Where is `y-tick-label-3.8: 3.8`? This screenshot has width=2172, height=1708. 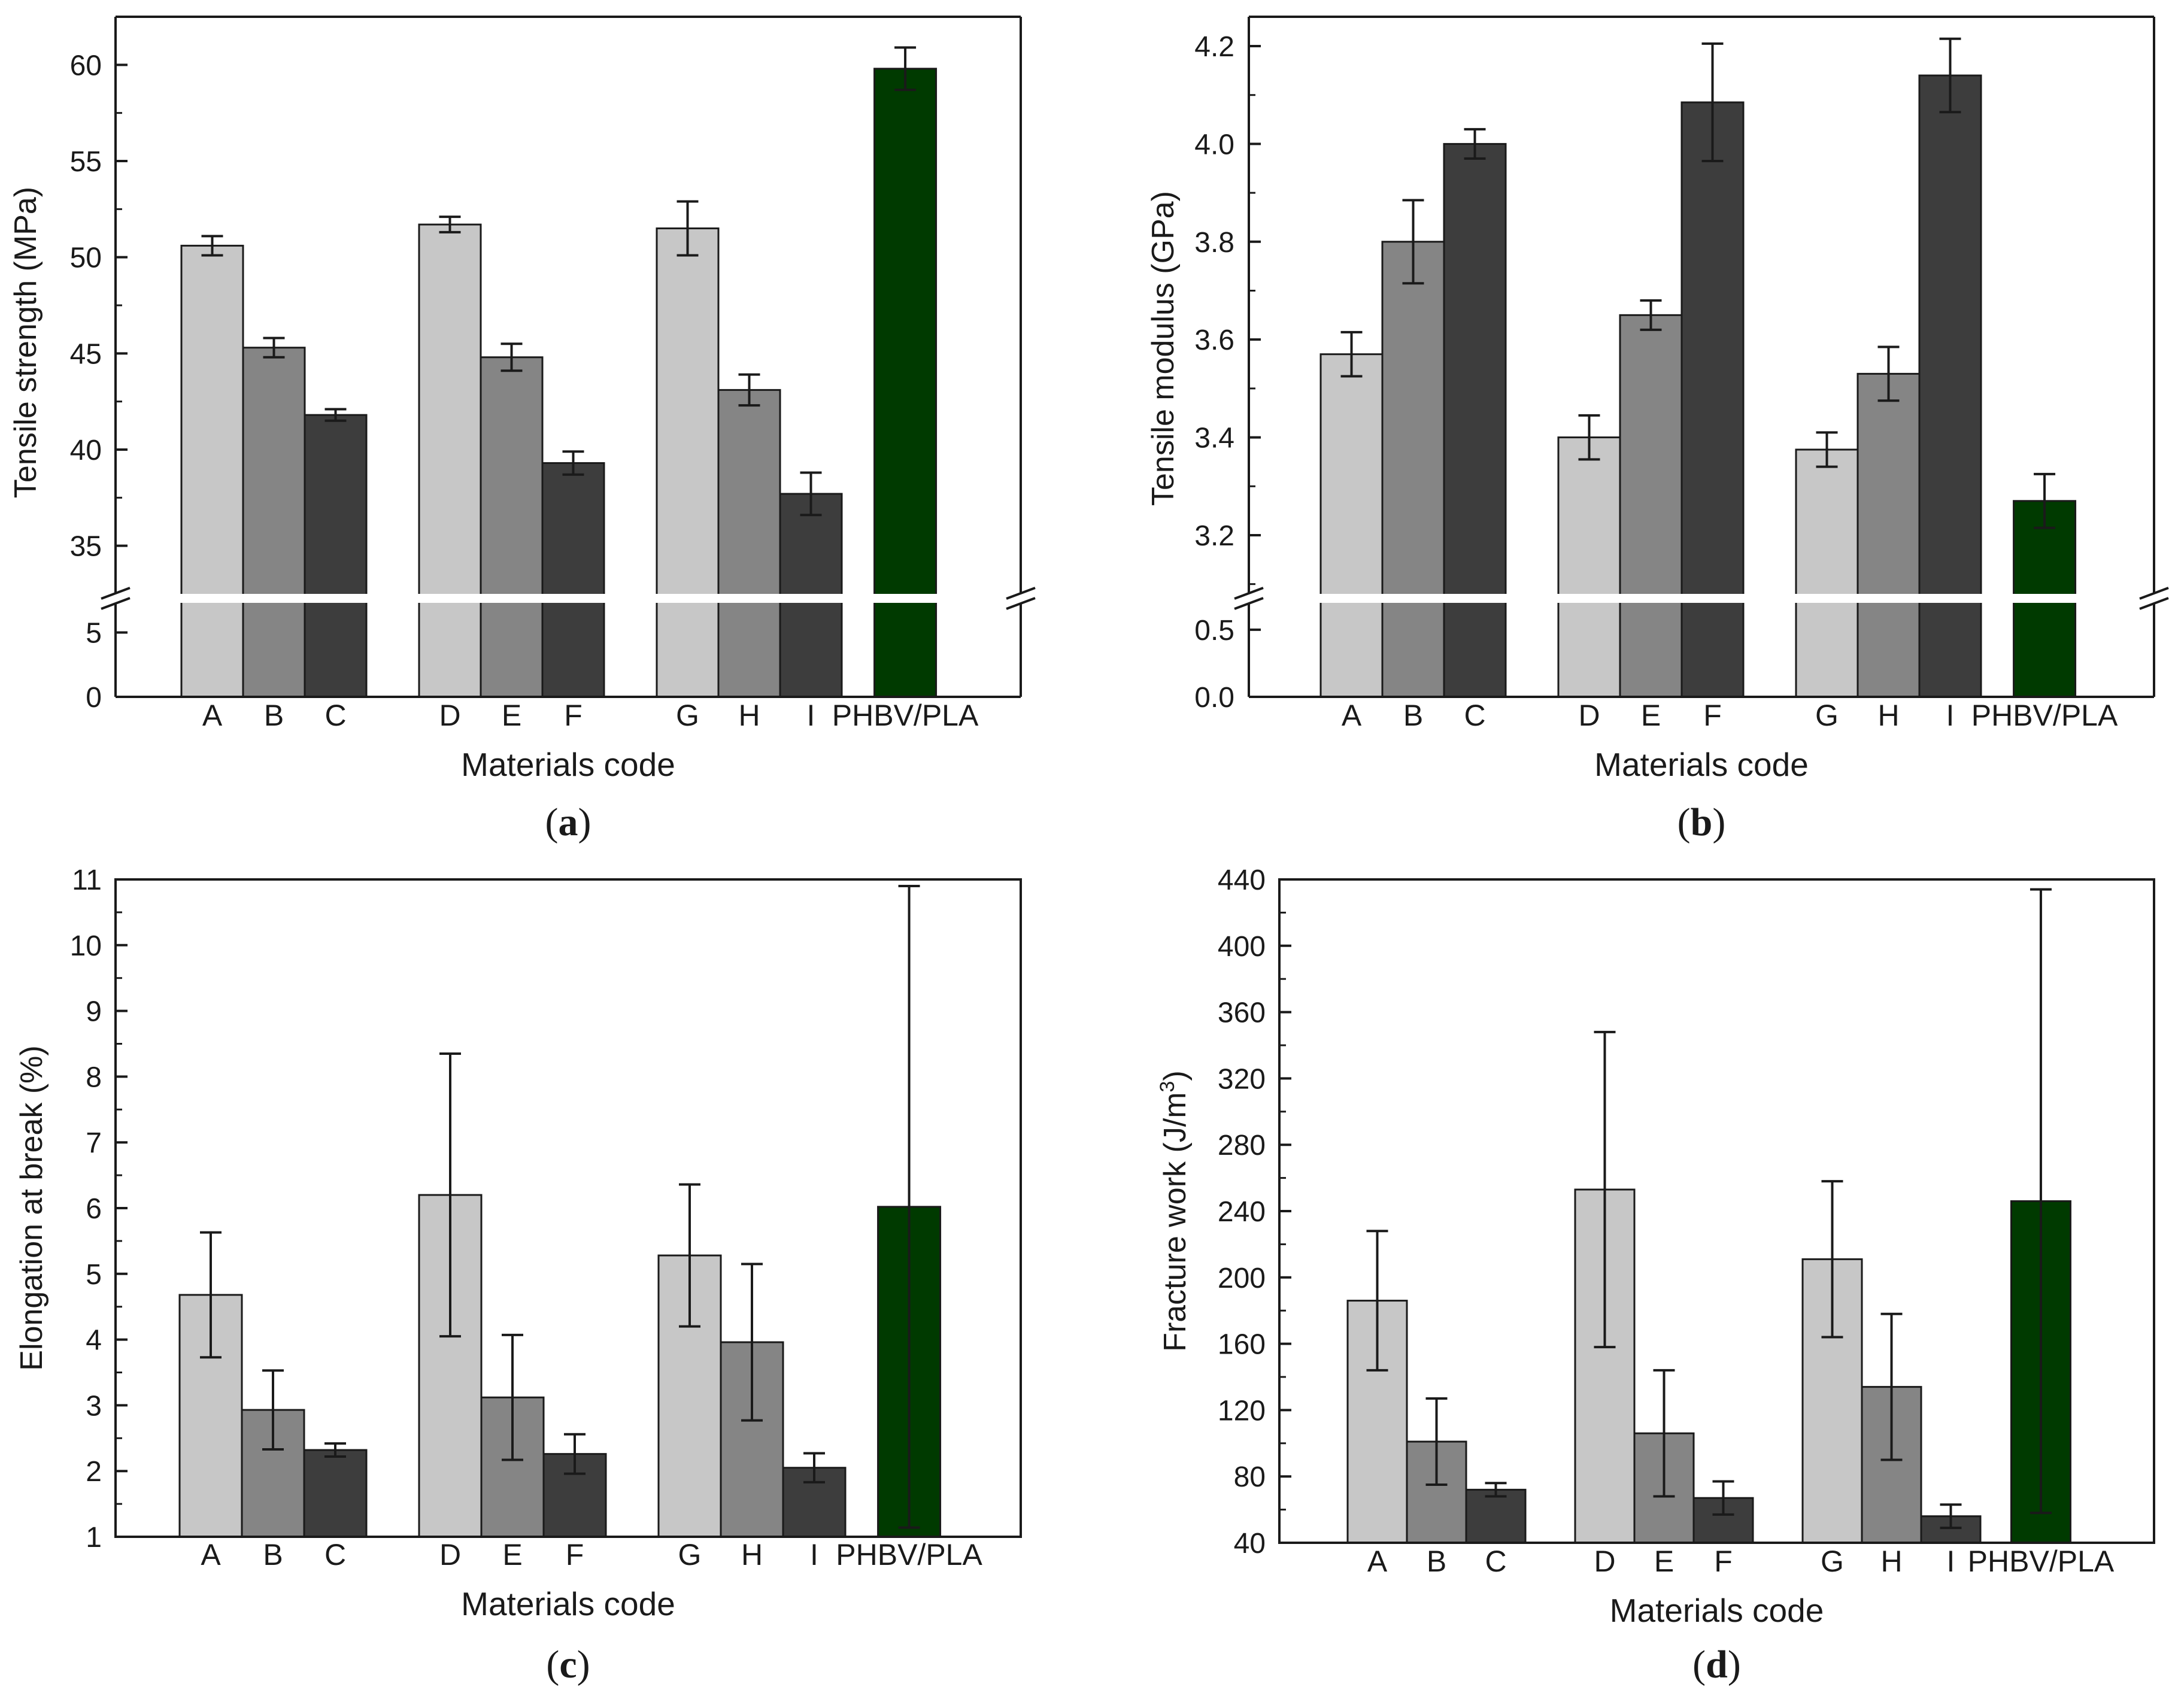 y-tick-label-3.8: 3.8 is located at coordinates (1214, 243).